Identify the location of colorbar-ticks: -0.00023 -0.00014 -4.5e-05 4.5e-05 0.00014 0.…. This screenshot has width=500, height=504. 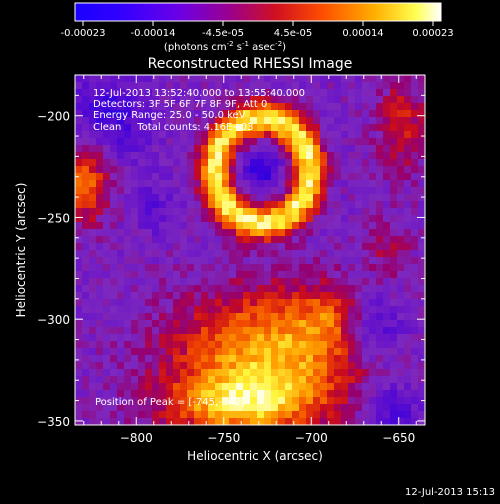
(257, 30).